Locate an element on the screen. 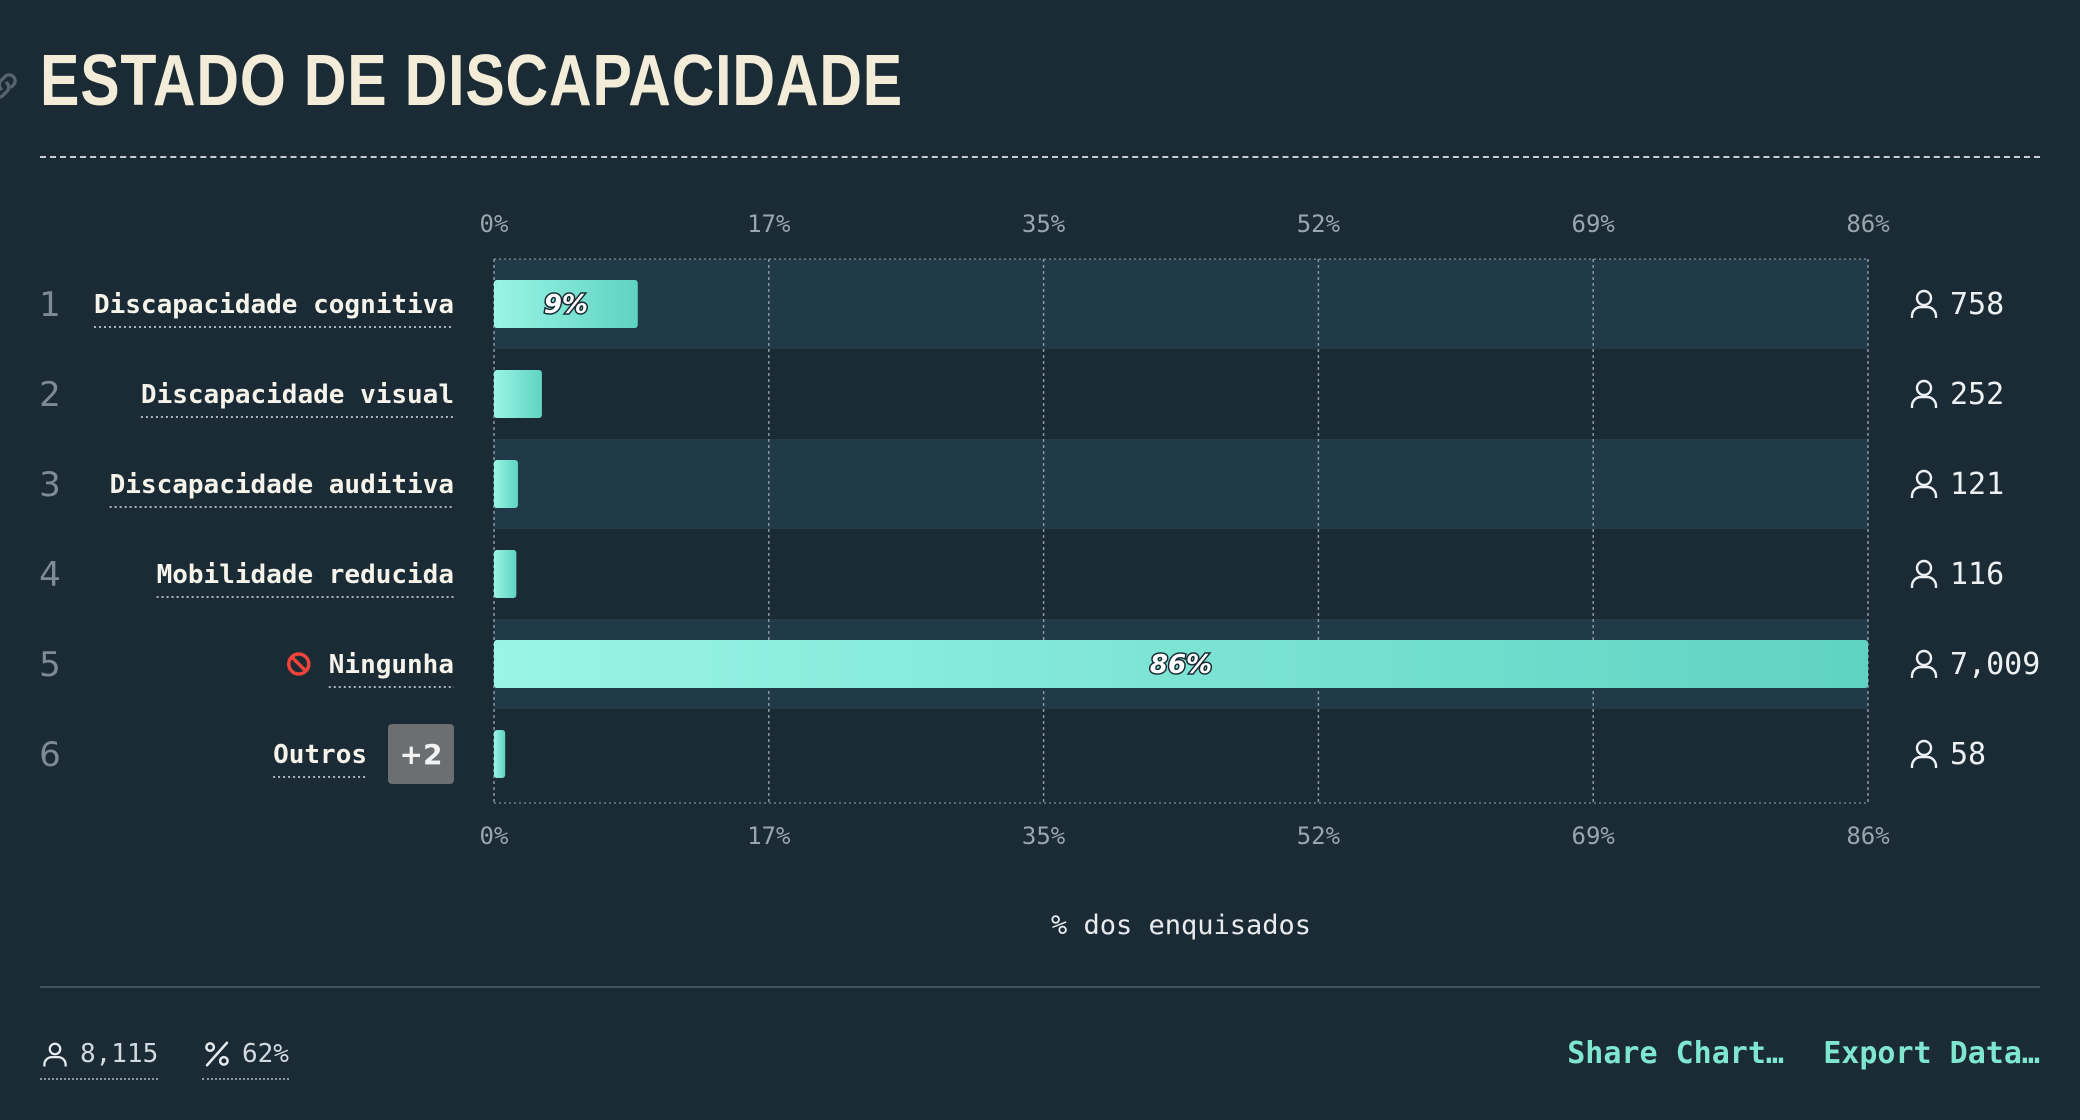  bottom-tick-label: 52% is located at coordinates (1319, 836).